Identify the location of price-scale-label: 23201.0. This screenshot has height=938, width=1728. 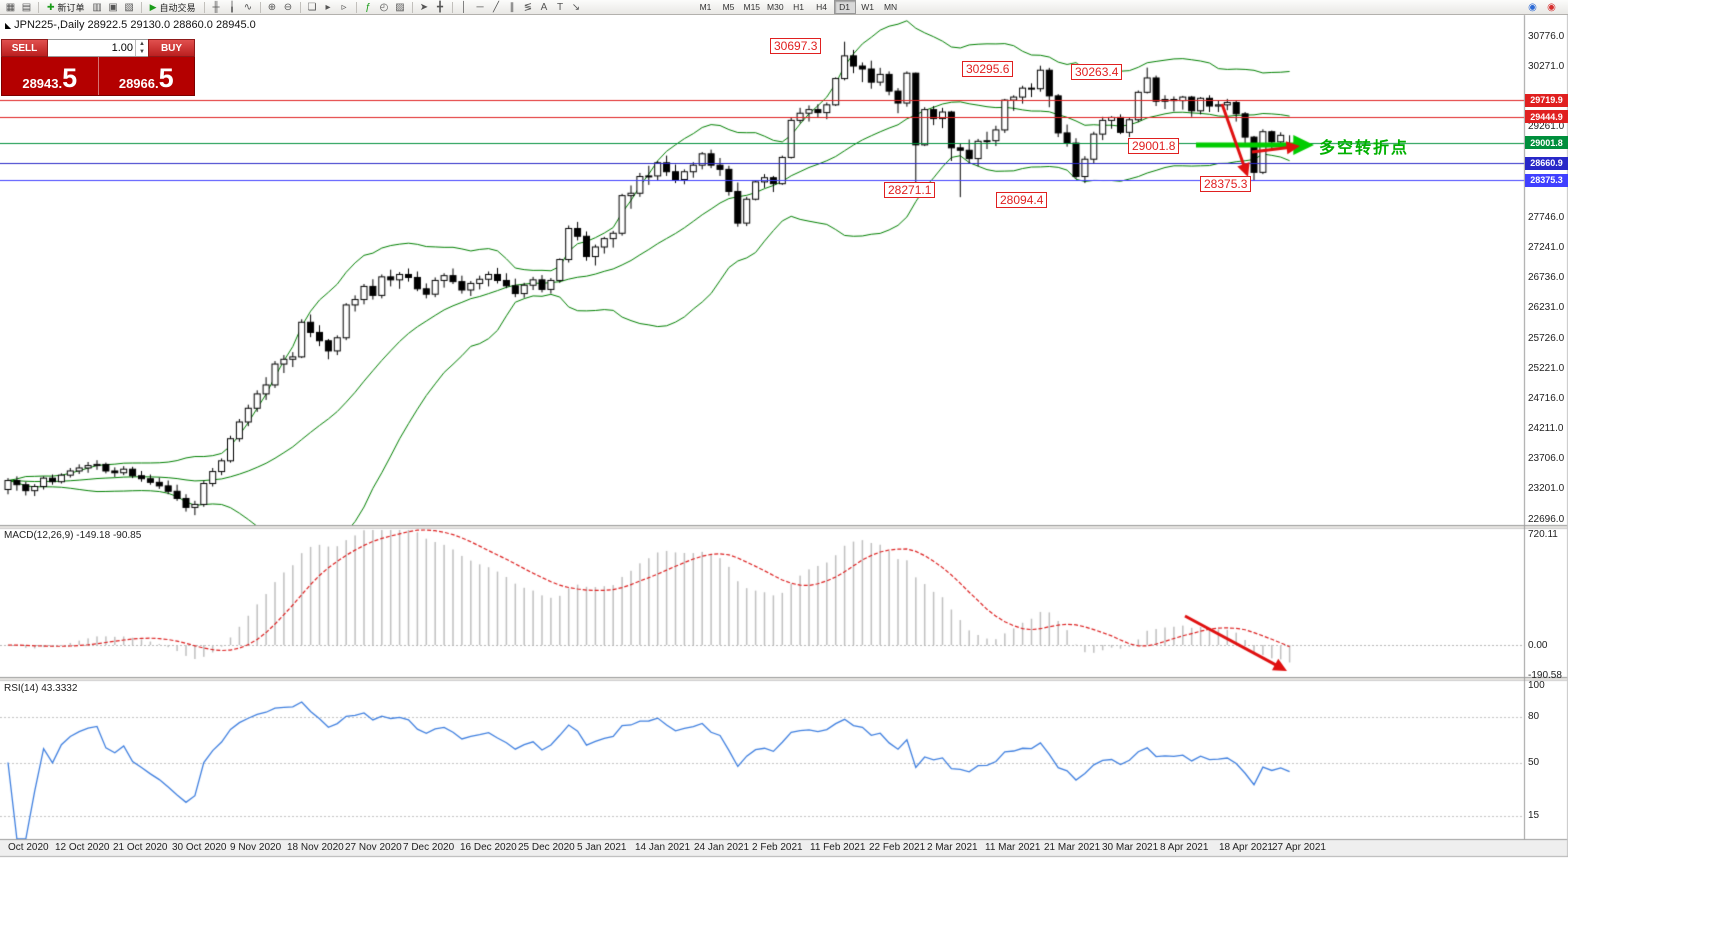
(1546, 489).